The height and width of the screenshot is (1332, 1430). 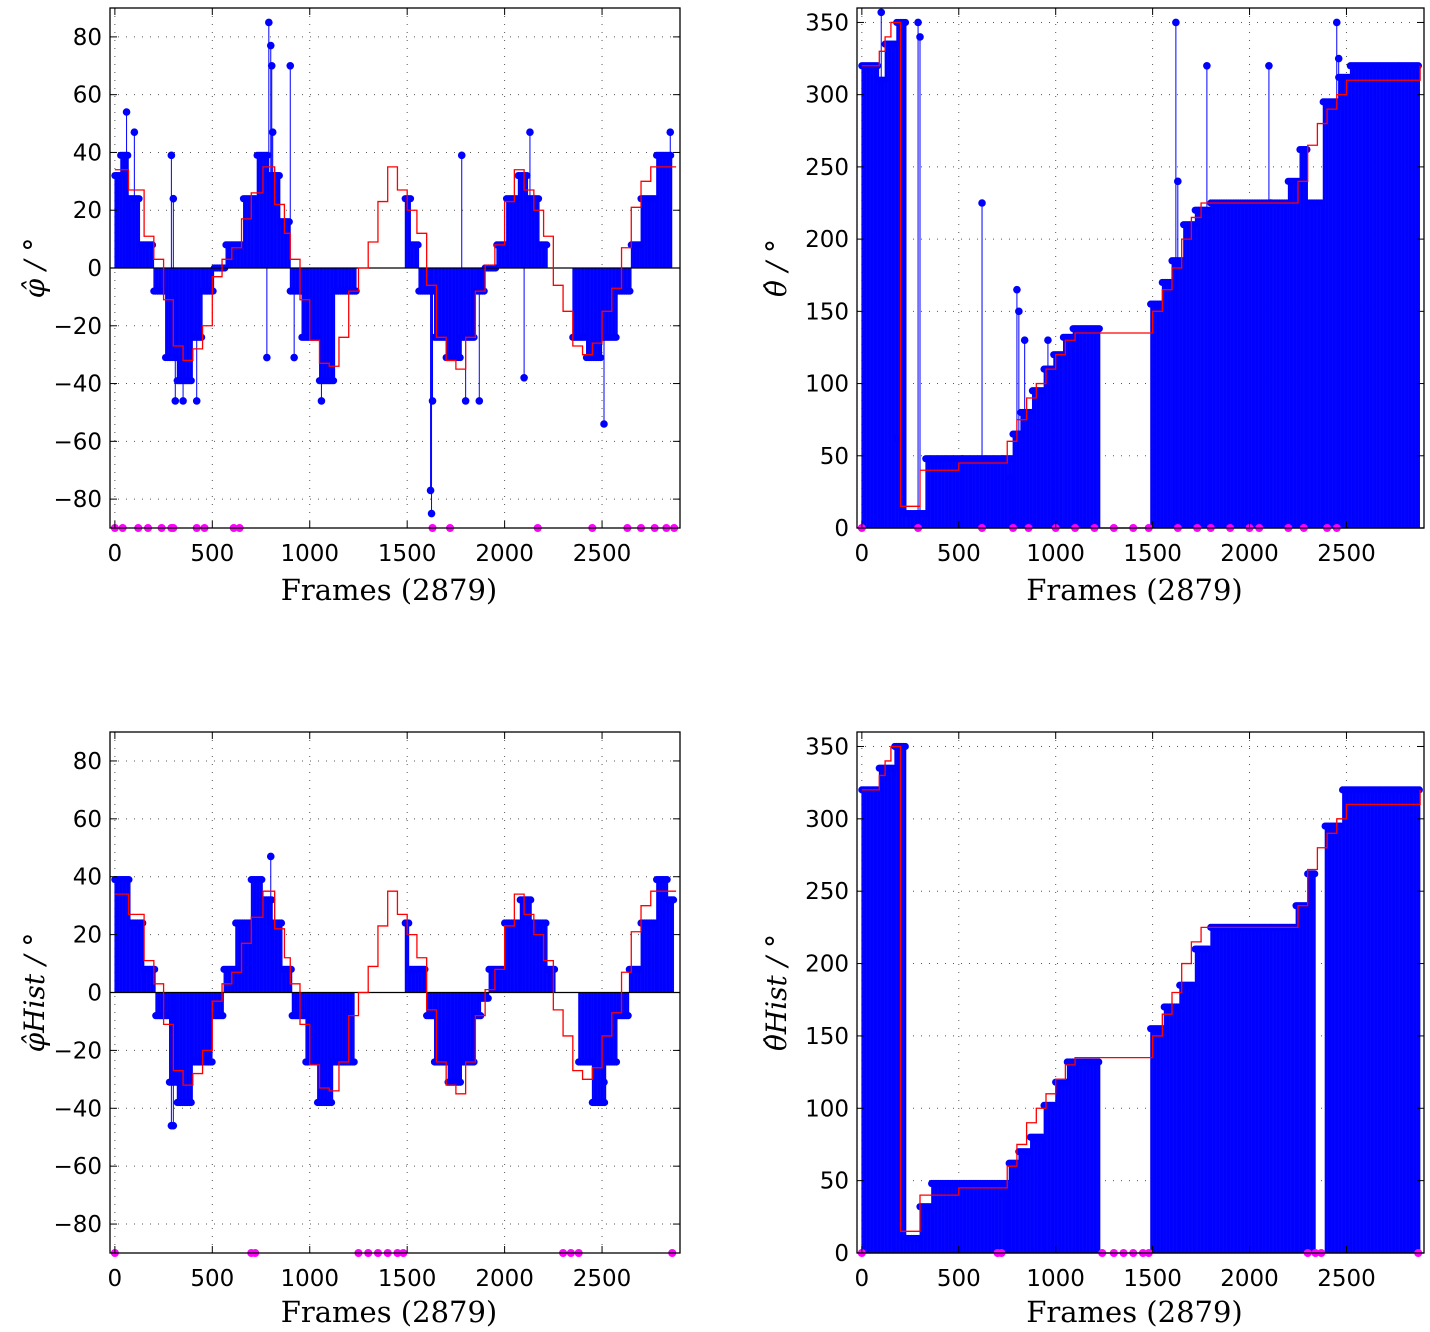 What do you see at coordinates (94, 994) in the screenshot?
I see `chart-phi_hist-y-tick-label: 0` at bounding box center [94, 994].